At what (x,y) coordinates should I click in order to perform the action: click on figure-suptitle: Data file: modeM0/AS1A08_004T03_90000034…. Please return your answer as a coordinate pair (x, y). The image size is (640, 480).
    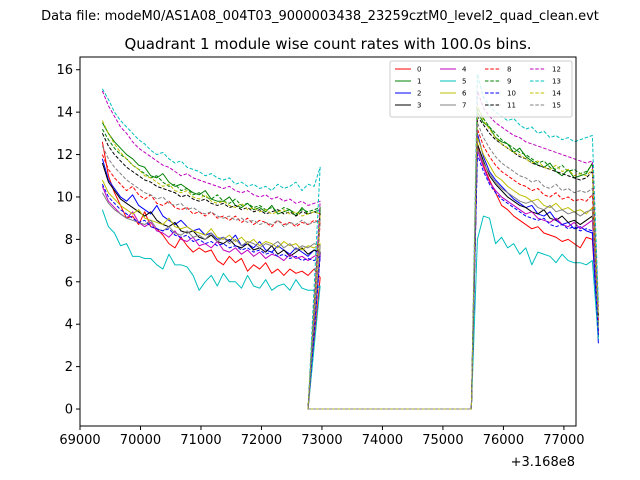
    Looking at the image, I should click on (320, 16).